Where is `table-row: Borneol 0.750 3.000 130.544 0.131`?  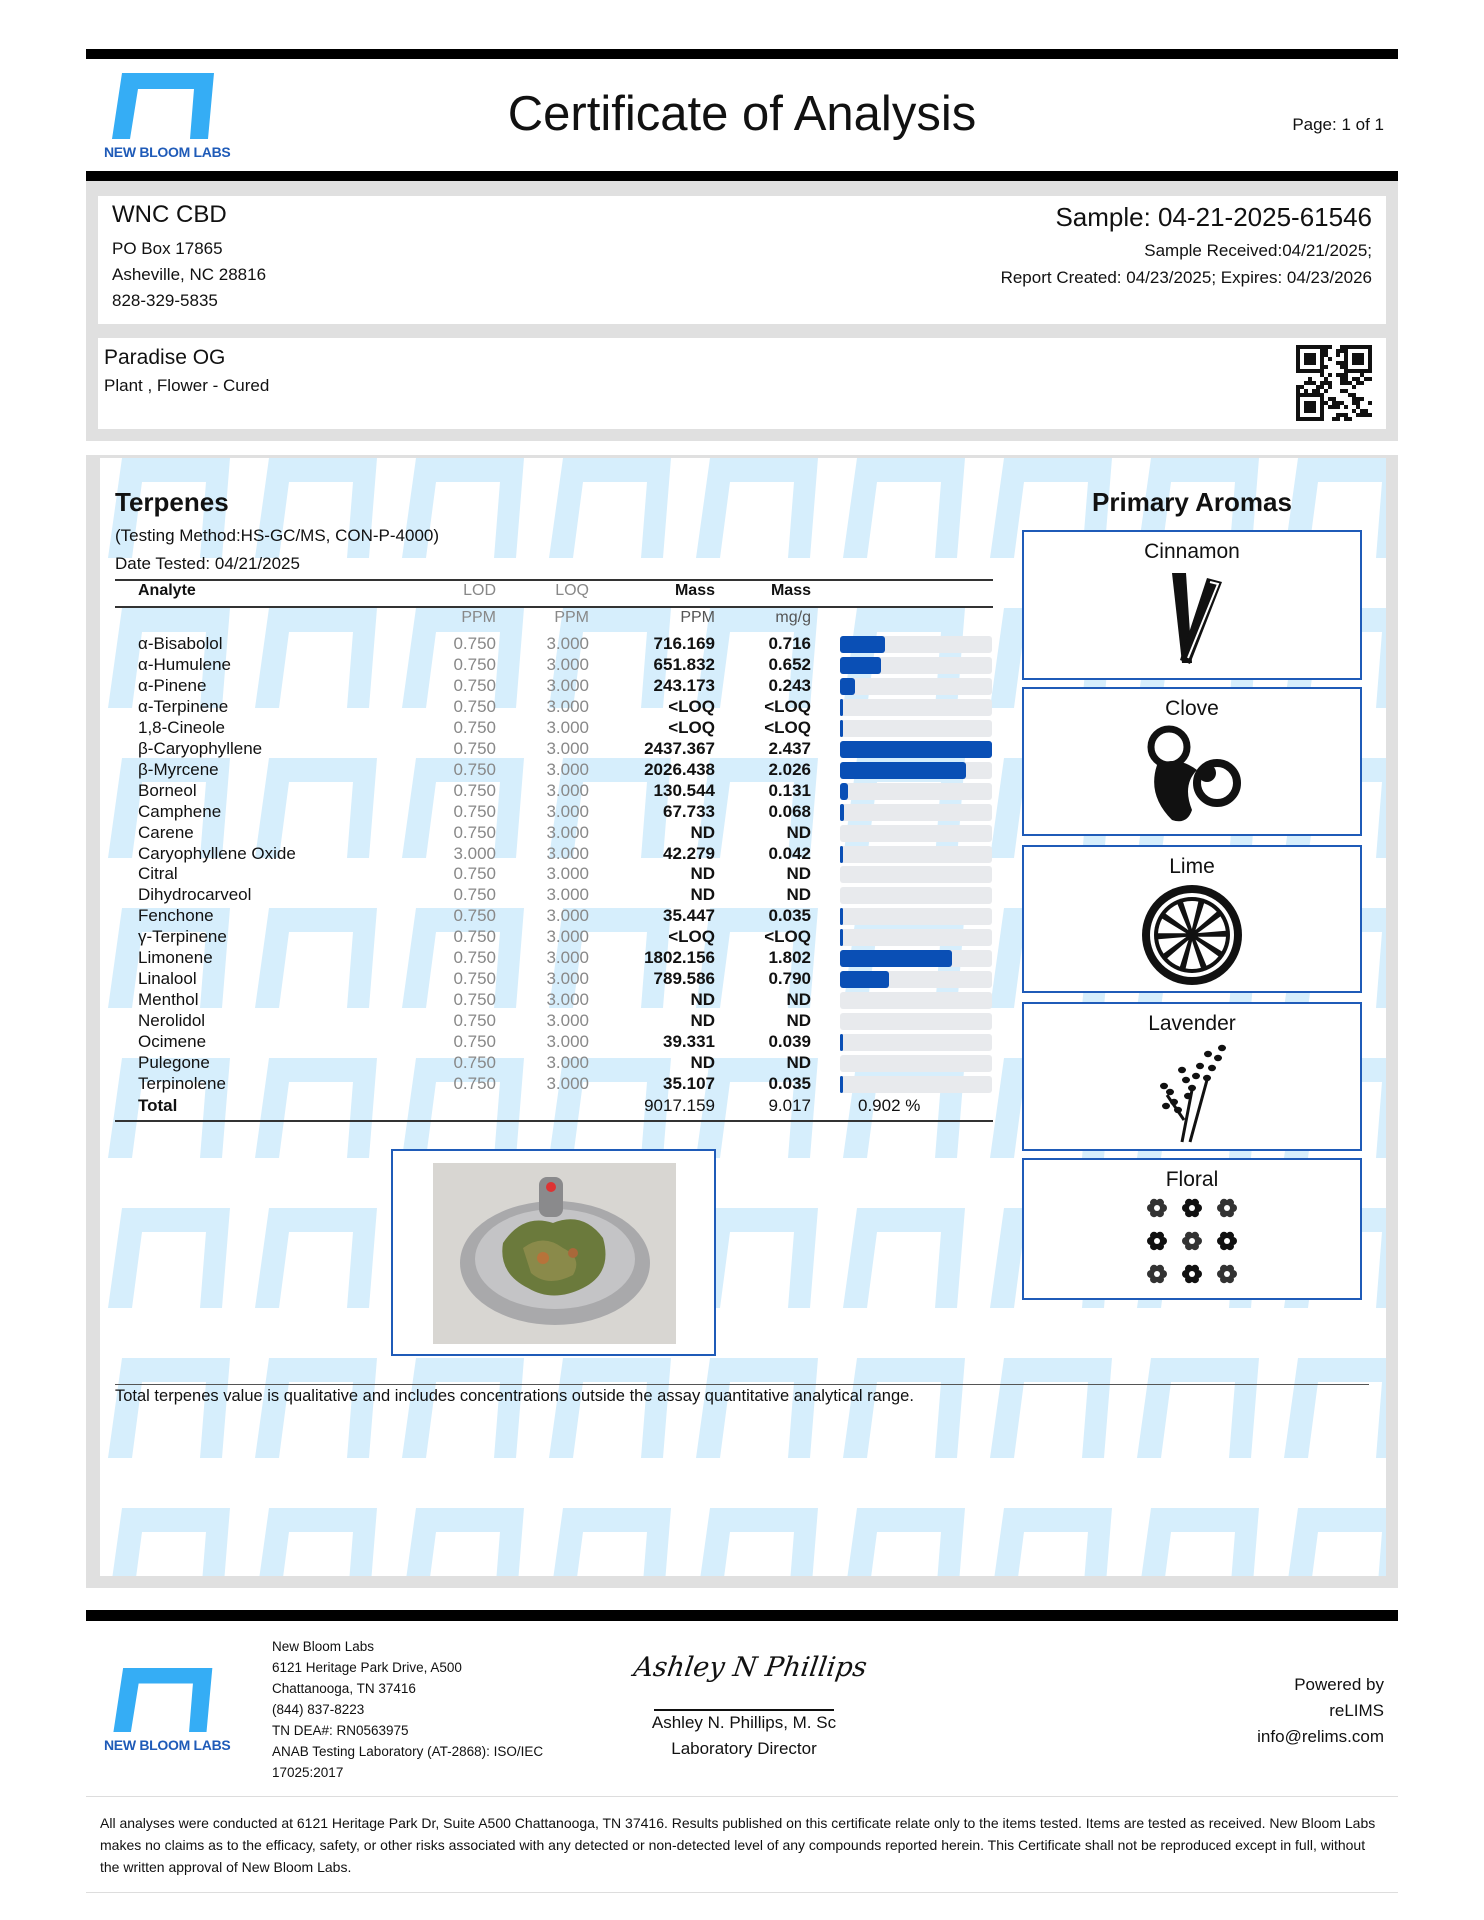 table-row: Borneol 0.750 3.000 130.544 0.131 is located at coordinates (742, 791).